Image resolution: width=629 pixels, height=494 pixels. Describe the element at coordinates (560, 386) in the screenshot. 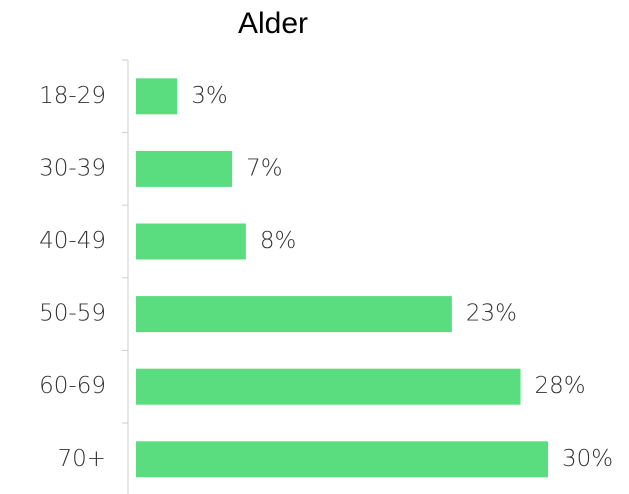

I see `data-label: 28%` at that location.